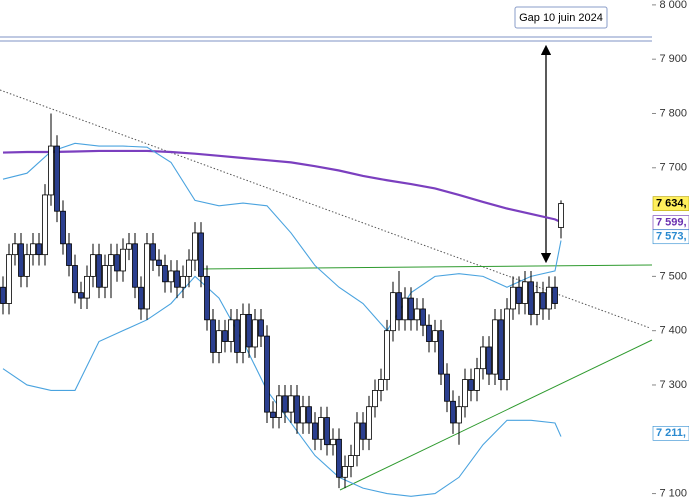 The height and width of the screenshot is (499, 689). I want to click on price-tag: 7 573,, so click(671, 237).